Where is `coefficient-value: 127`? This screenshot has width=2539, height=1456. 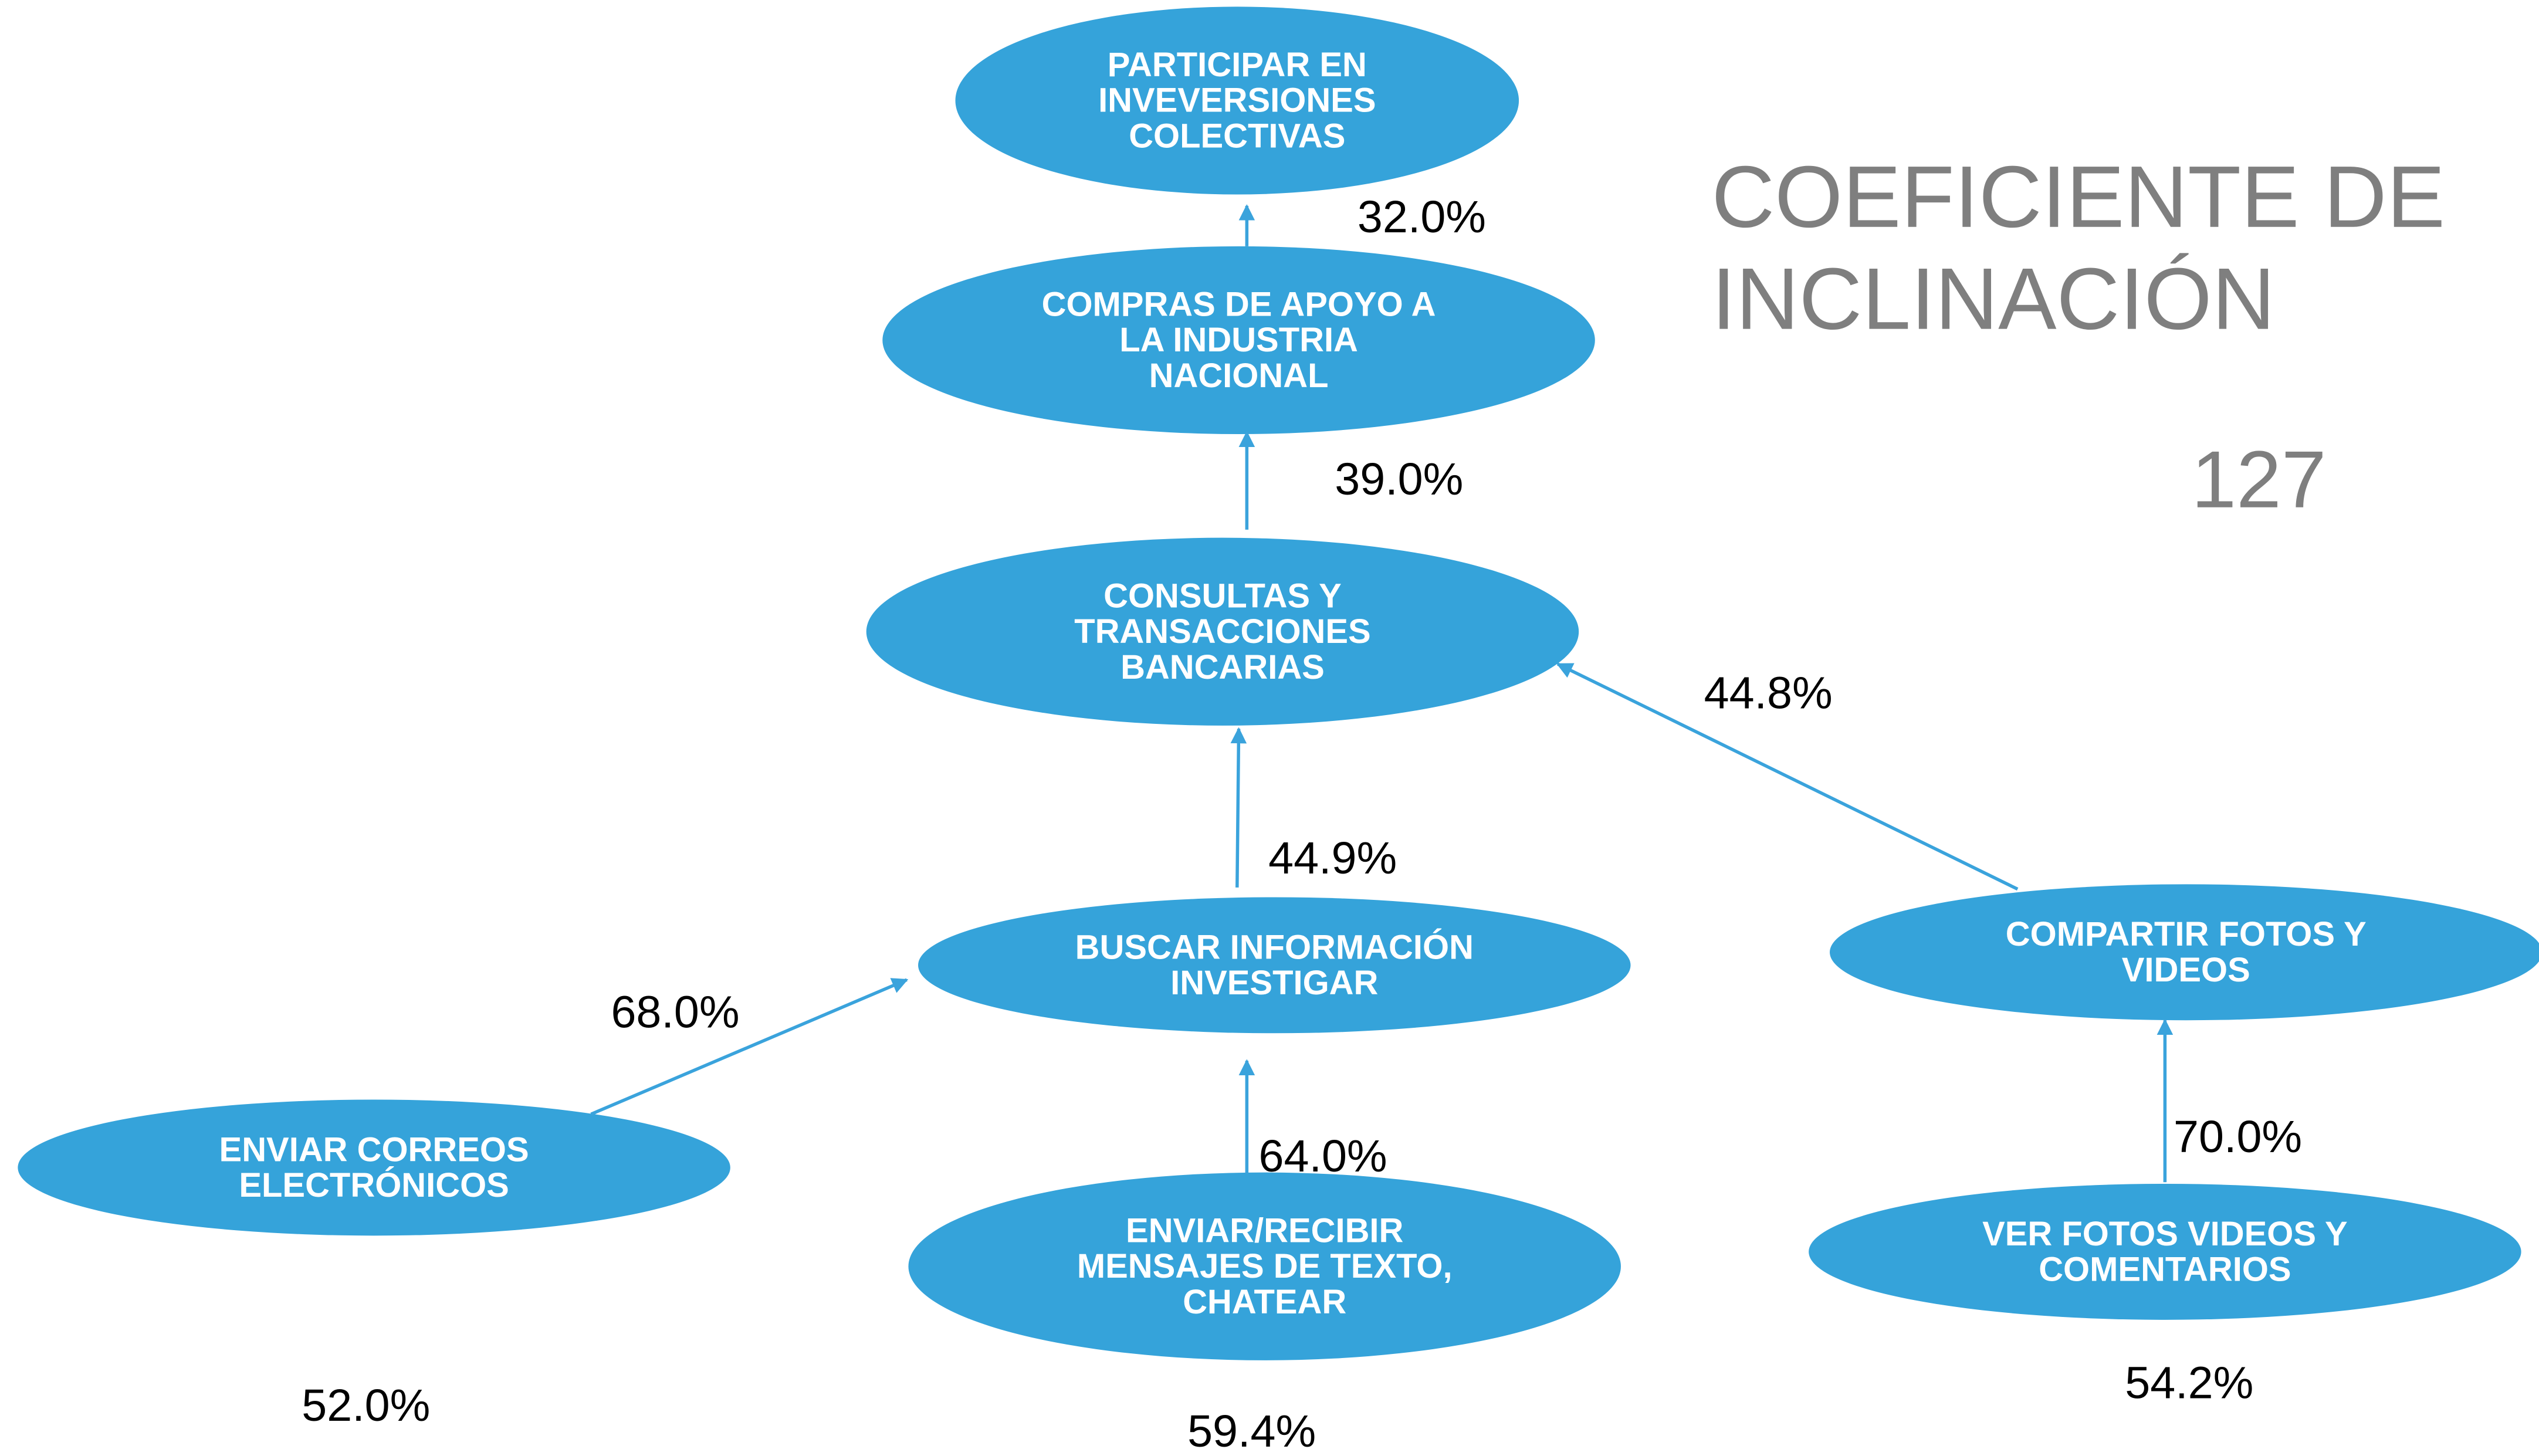
coefficient-value: 127 is located at coordinates (2258, 480).